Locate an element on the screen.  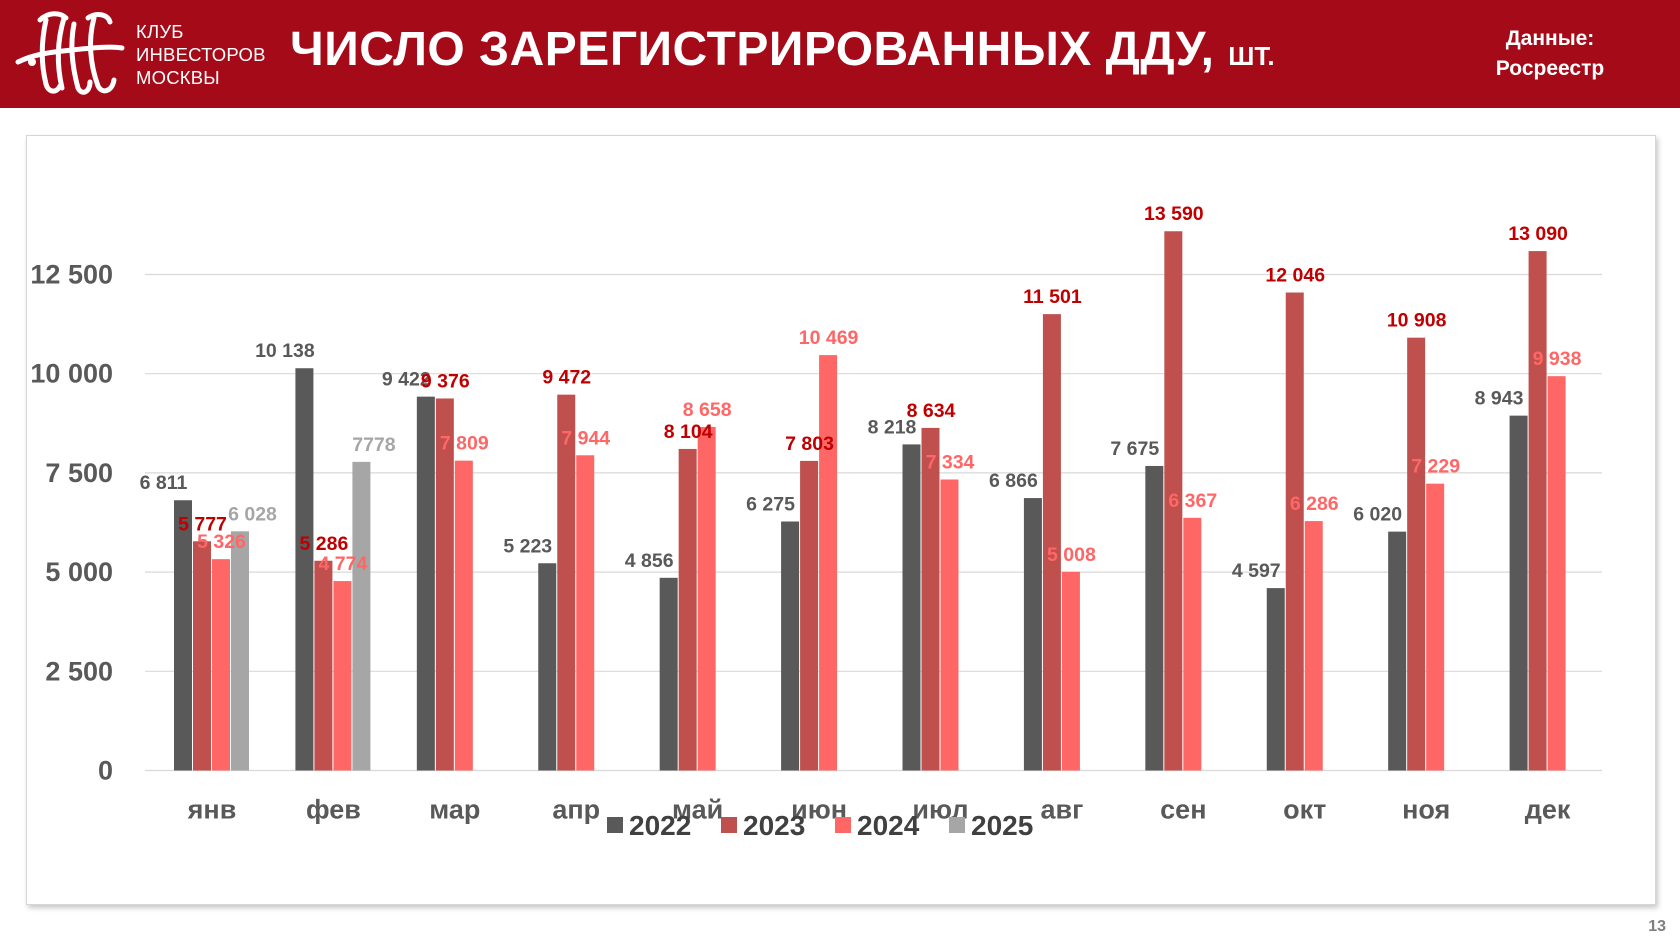
data-source-label: Данные: is located at coordinates (1550, 38).